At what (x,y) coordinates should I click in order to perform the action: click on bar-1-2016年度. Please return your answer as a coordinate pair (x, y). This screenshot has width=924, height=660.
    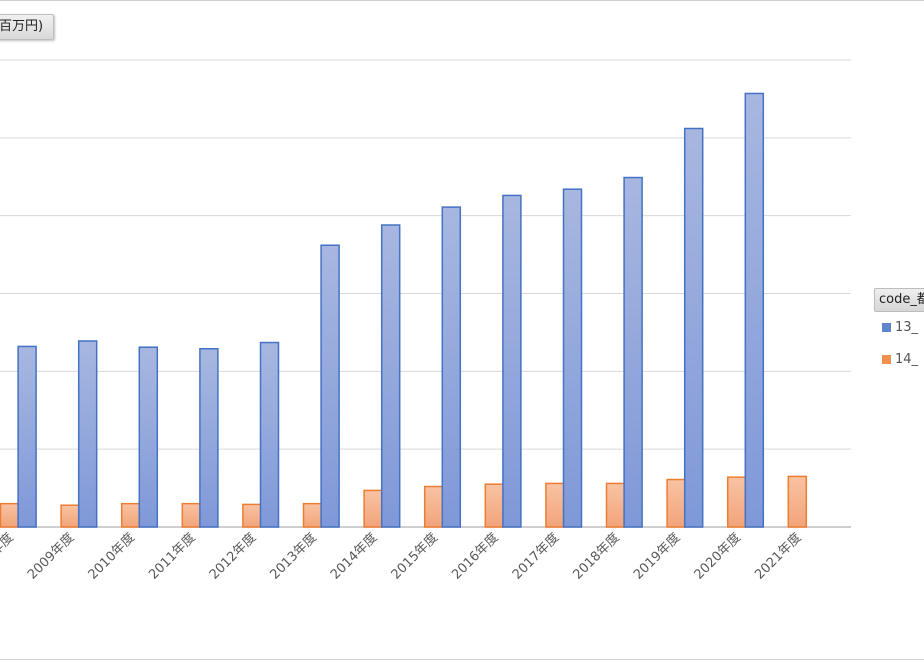
    Looking at the image, I should click on (451, 367).